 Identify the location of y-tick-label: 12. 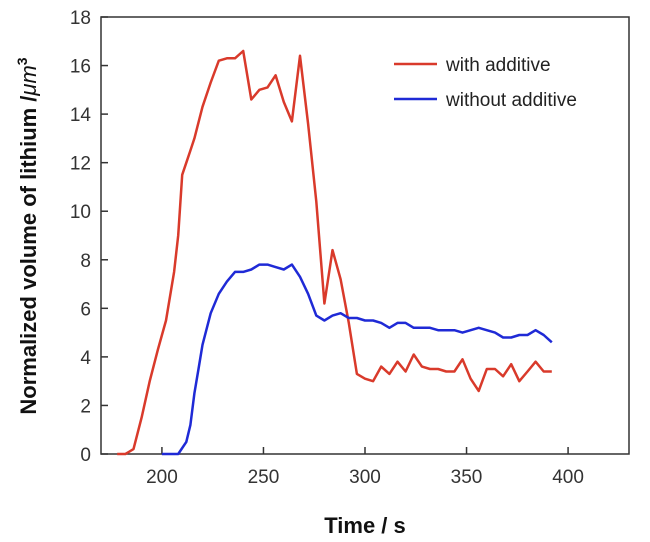
(80, 164).